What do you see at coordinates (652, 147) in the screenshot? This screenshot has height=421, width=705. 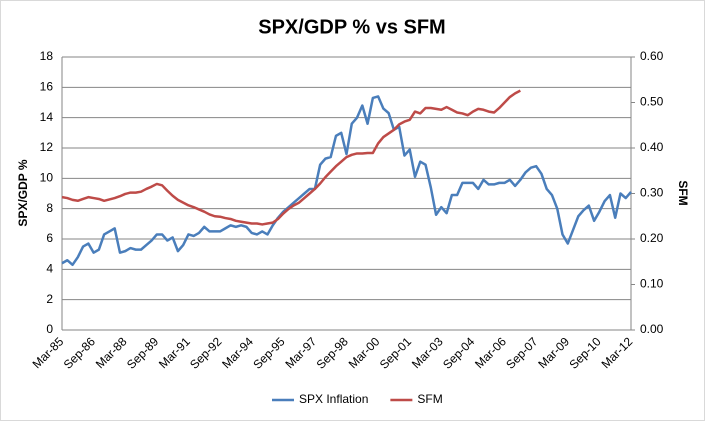 I see `y2-tick-label: 0.40` at bounding box center [652, 147].